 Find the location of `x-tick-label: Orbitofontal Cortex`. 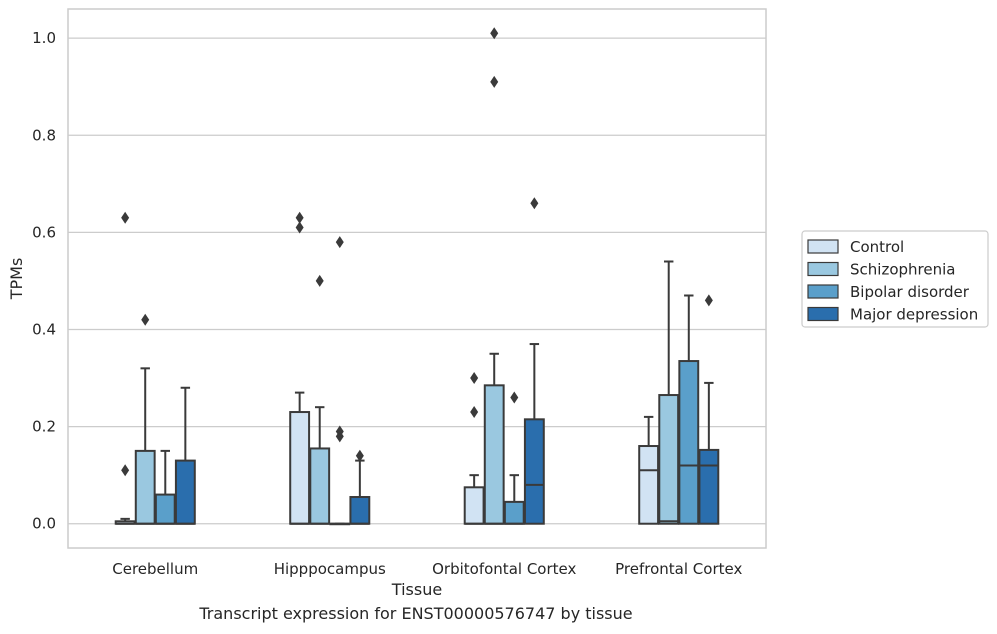

x-tick-label: Orbitofontal Cortex is located at coordinates (504, 569).